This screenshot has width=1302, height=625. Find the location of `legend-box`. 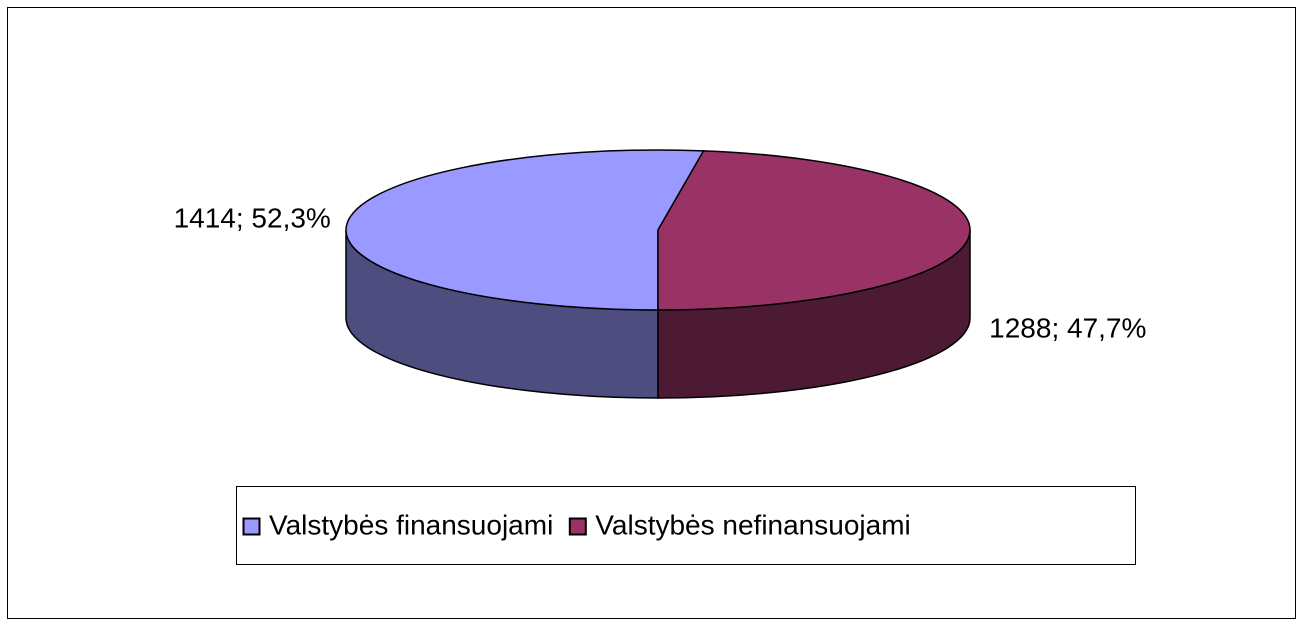

legend-box is located at coordinates (686, 525).